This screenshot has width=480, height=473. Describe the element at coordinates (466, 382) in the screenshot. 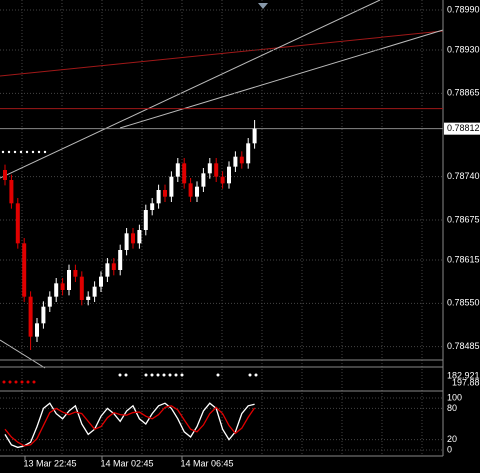

I see `indicator-label: 197.889` at that location.